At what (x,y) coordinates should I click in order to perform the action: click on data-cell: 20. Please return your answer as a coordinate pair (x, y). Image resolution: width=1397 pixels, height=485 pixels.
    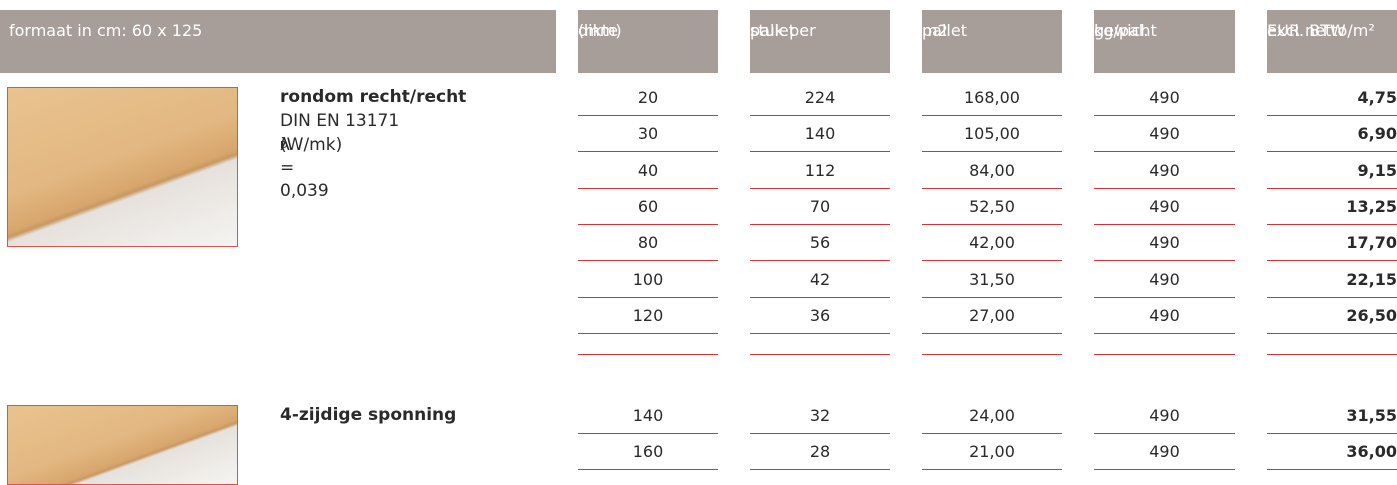
    Looking at the image, I should click on (648, 98).